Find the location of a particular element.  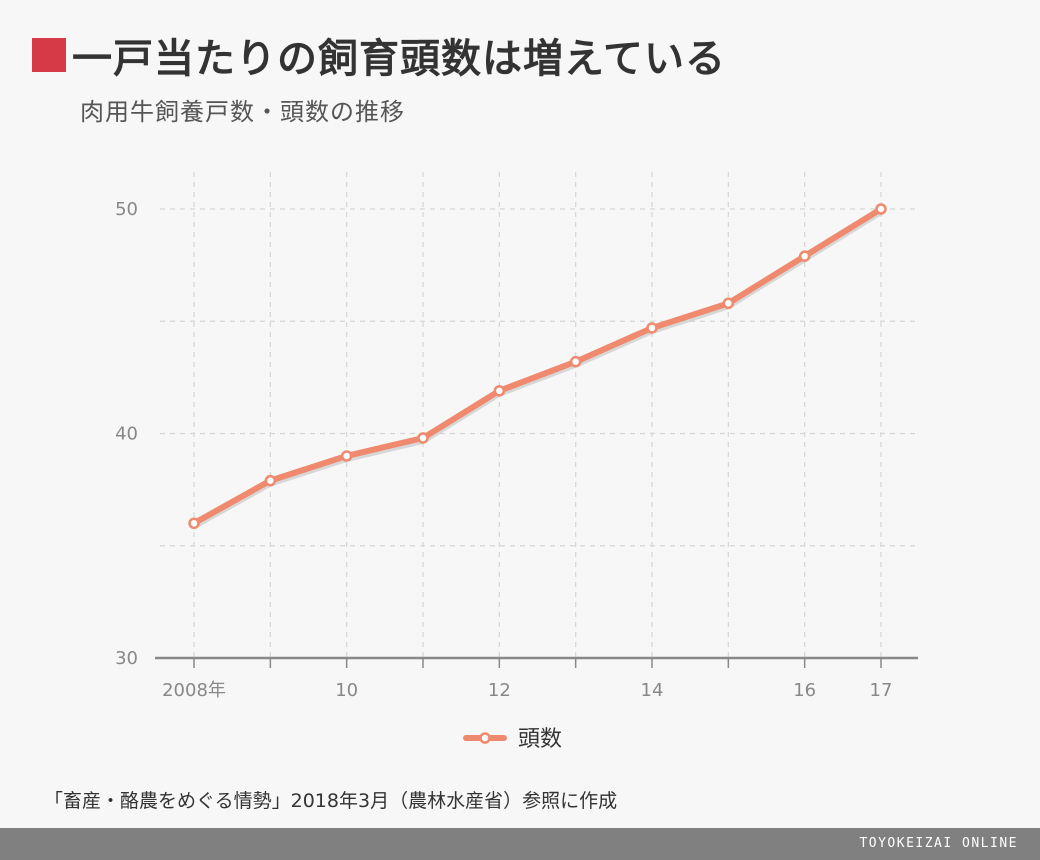

x-tick-label: 17 is located at coordinates (881, 690).